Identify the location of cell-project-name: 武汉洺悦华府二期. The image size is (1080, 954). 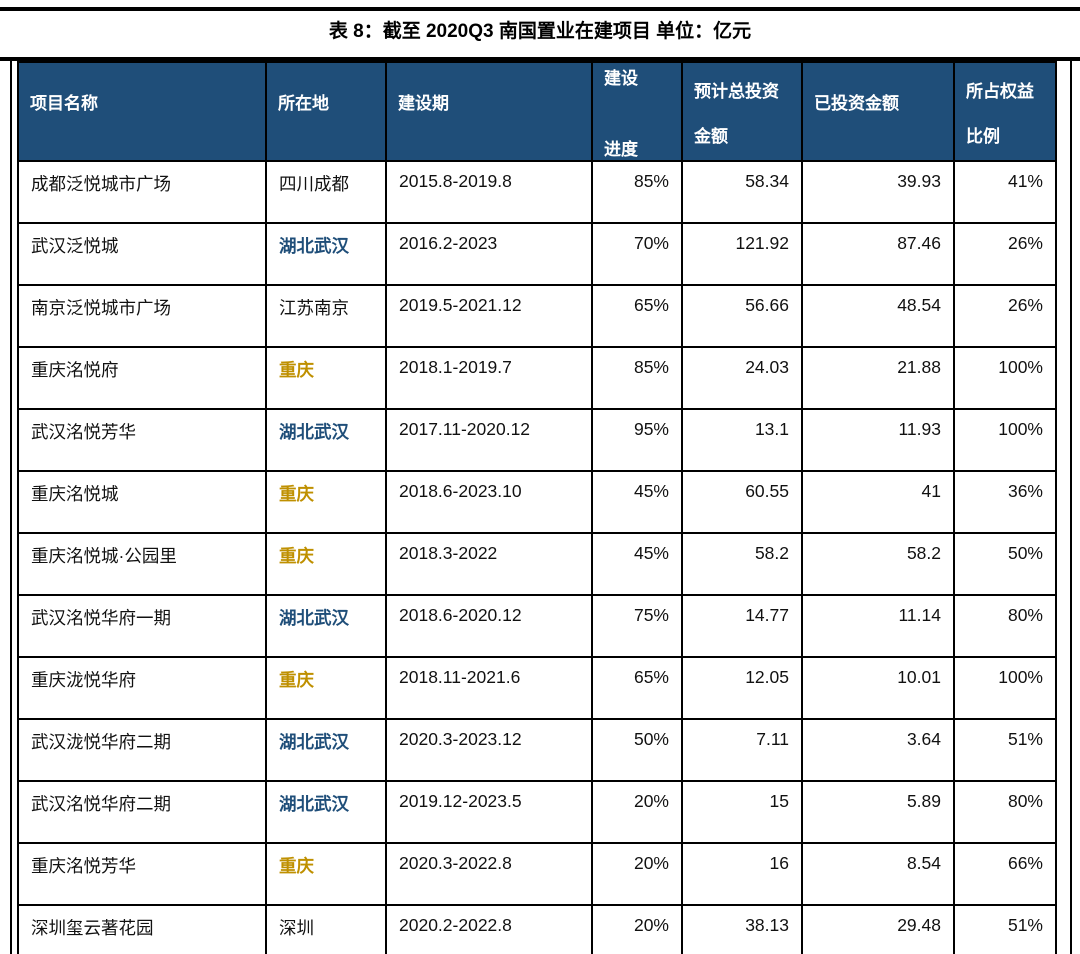
(142, 812).